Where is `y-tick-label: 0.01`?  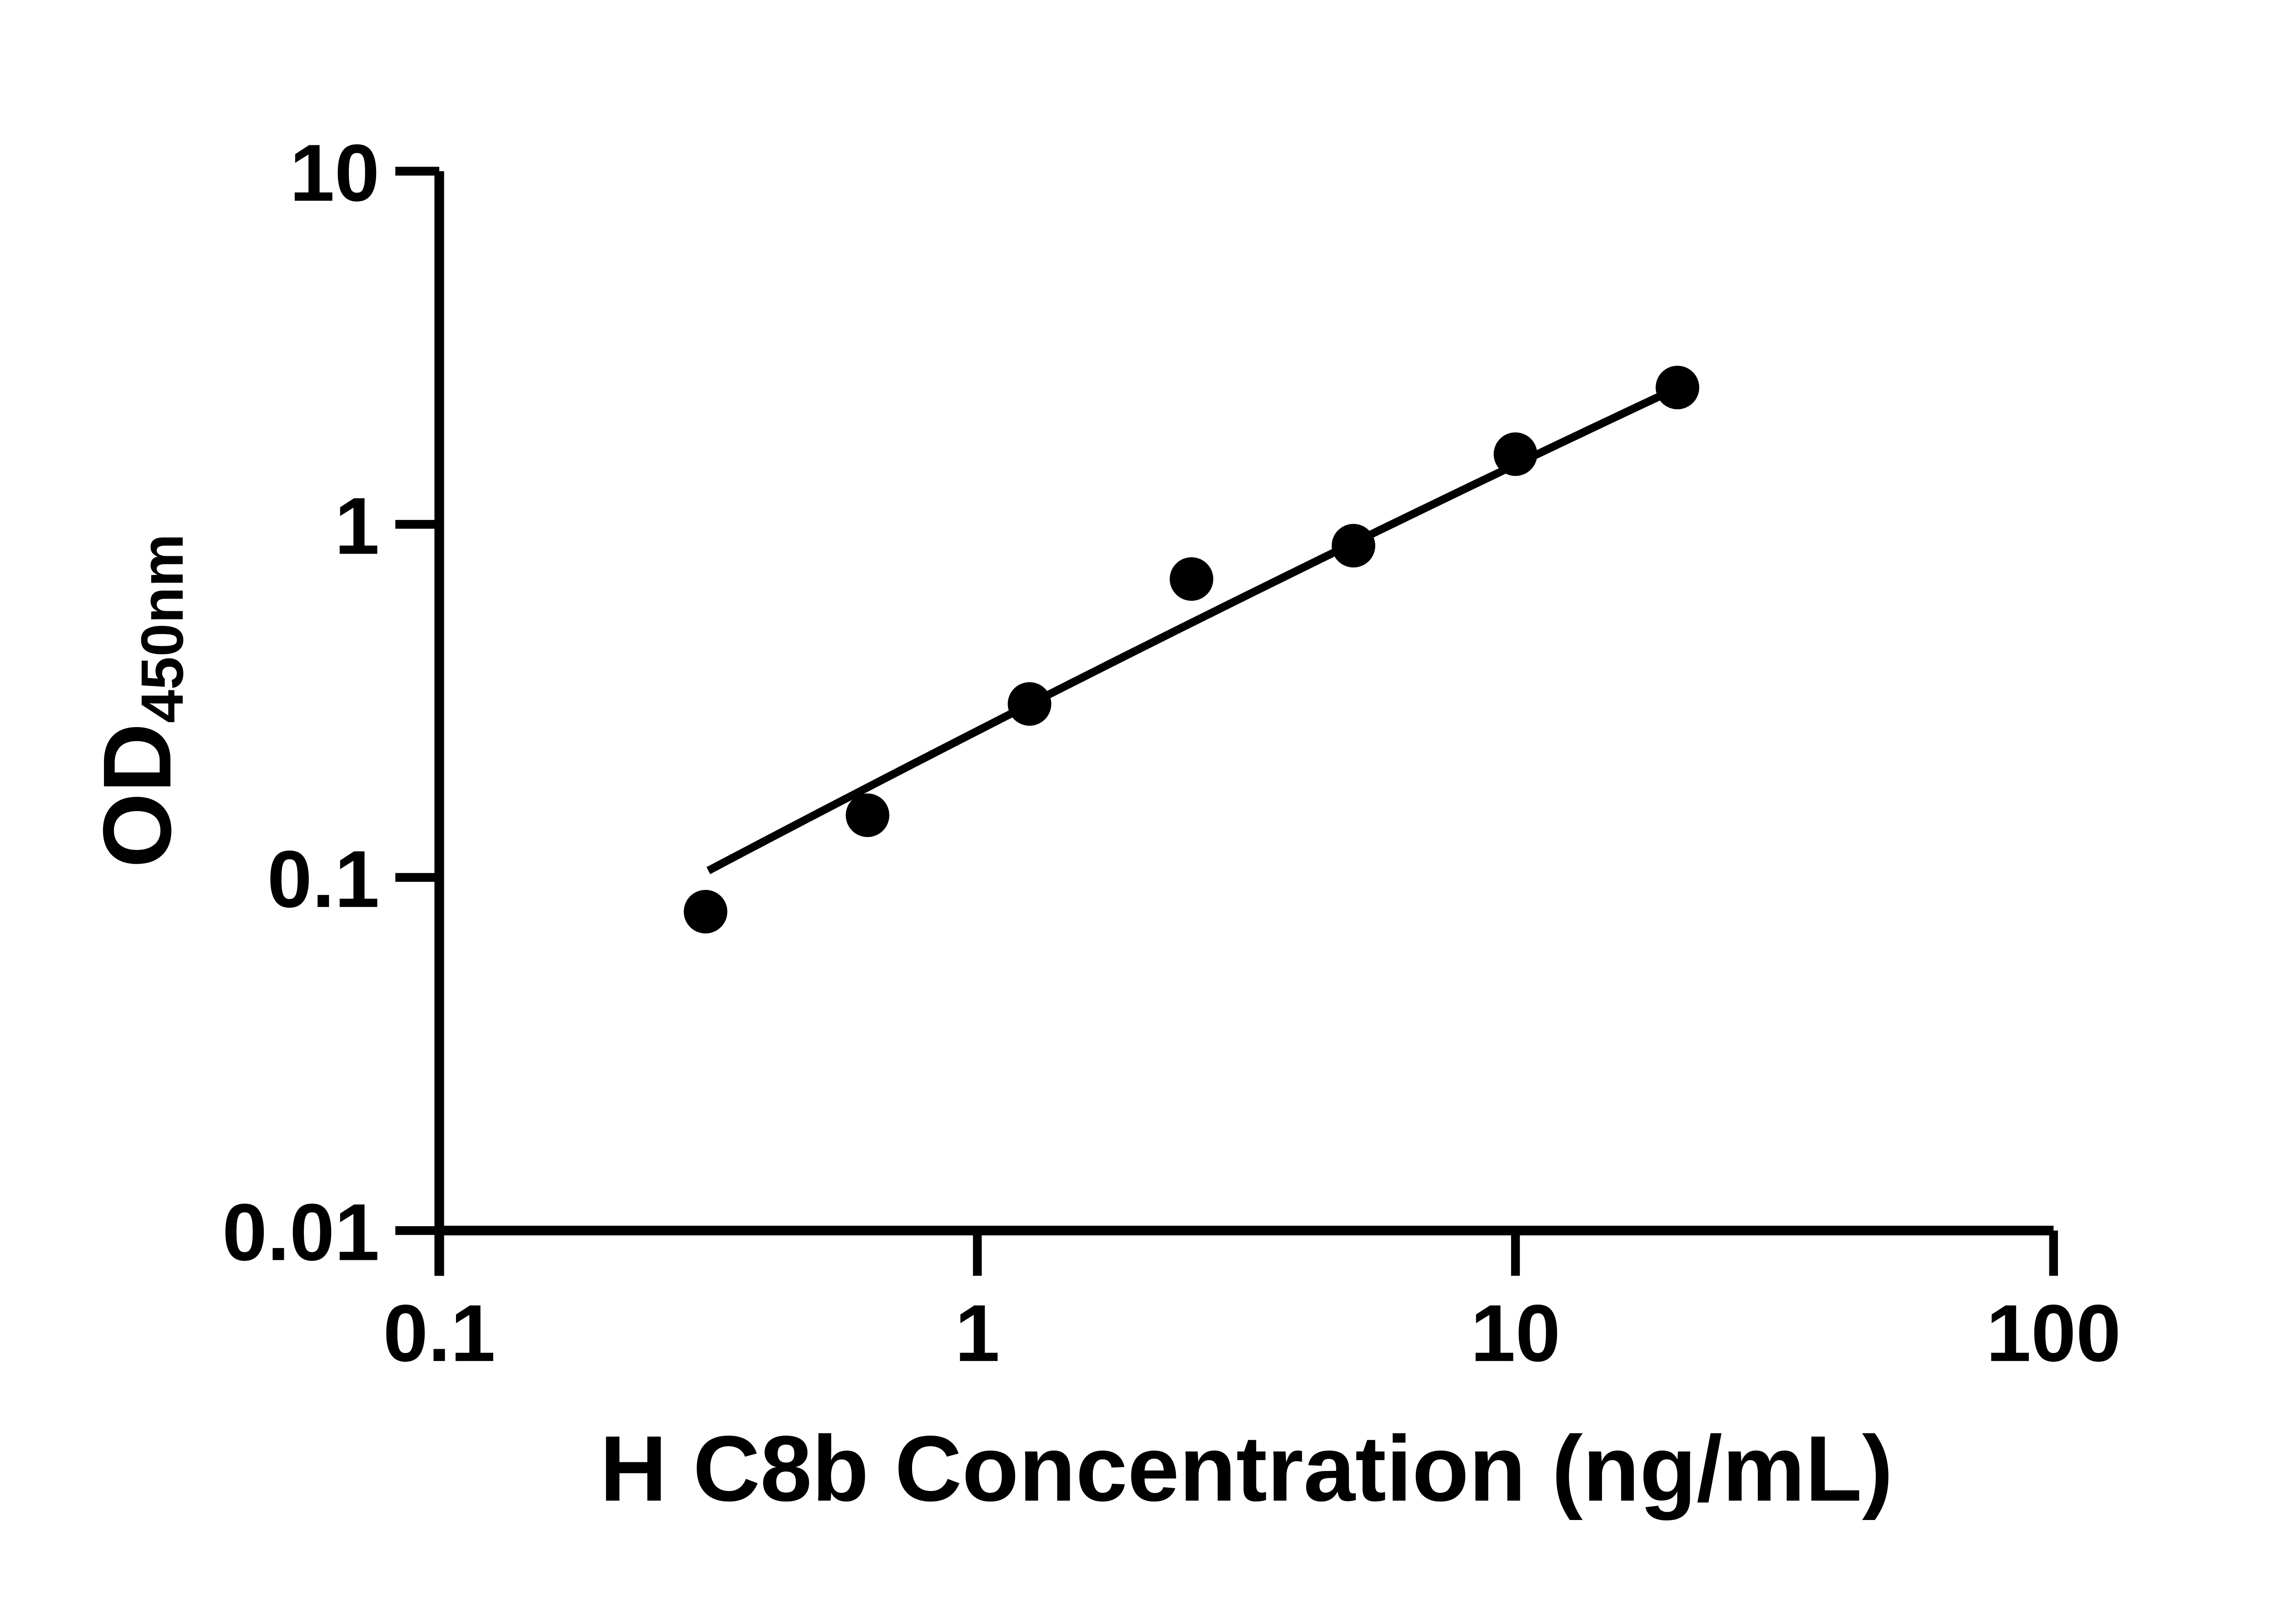
y-tick-label: 0.01 is located at coordinates (300, 1232).